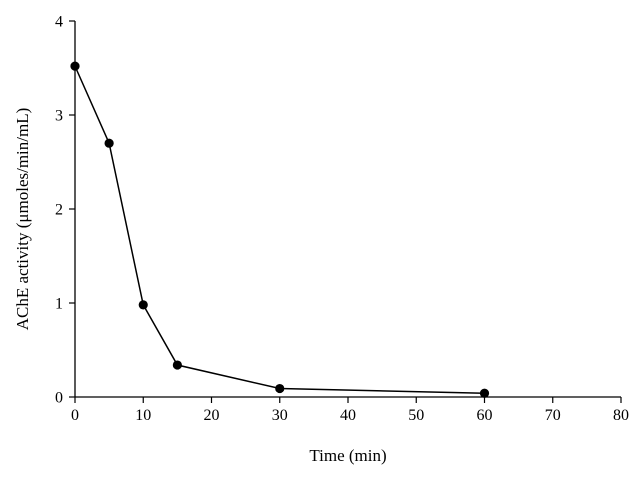 Image resolution: width=642 pixels, height=479 pixels. What do you see at coordinates (59, 304) in the screenshot?
I see `y-tick-label: 1` at bounding box center [59, 304].